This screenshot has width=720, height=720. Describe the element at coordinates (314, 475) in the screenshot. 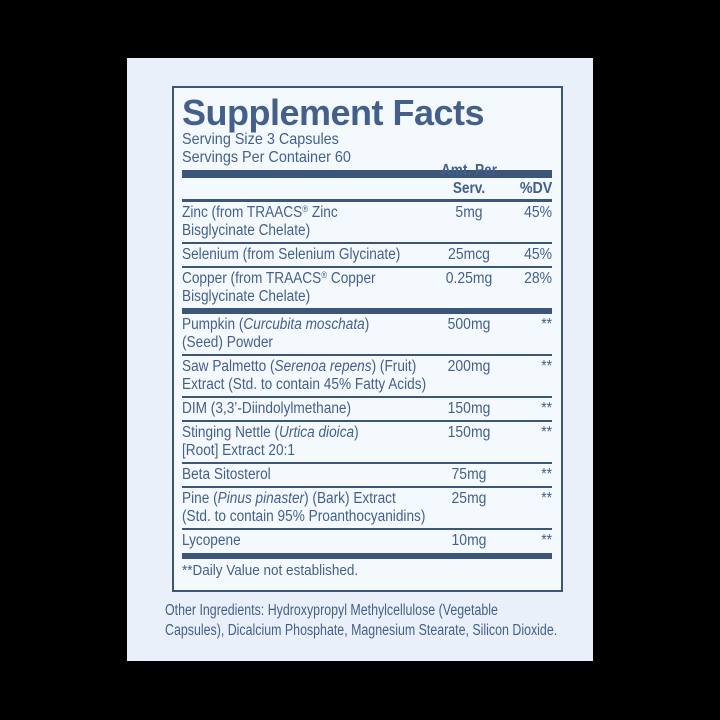

I see `nutrient-name: Beta Sitosterol` at that location.